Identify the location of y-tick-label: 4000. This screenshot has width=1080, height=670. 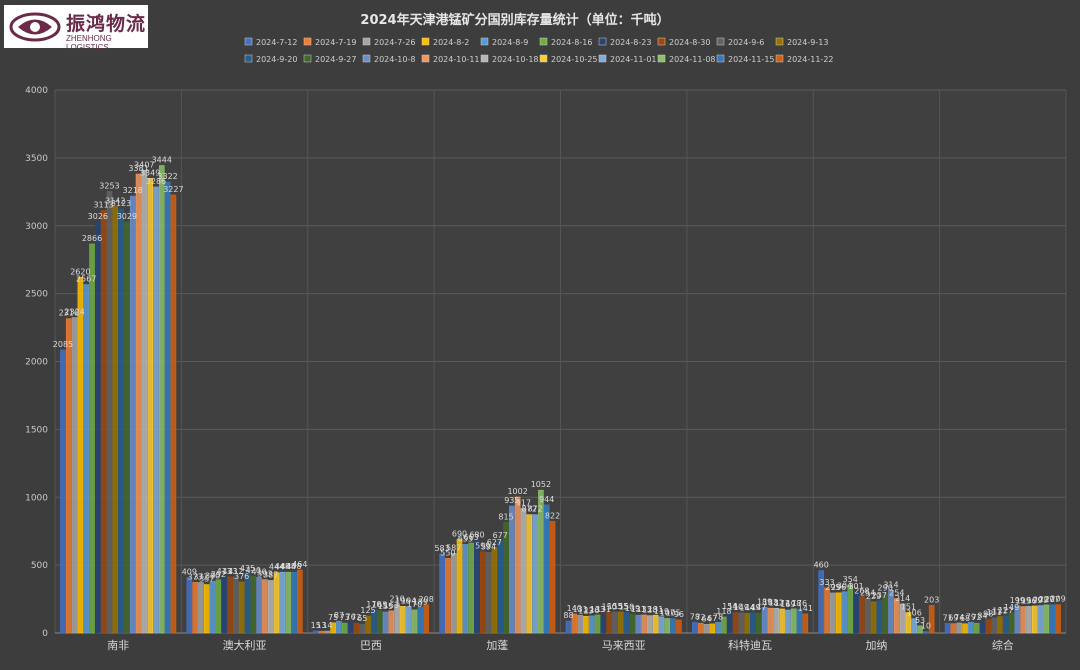
(36, 91).